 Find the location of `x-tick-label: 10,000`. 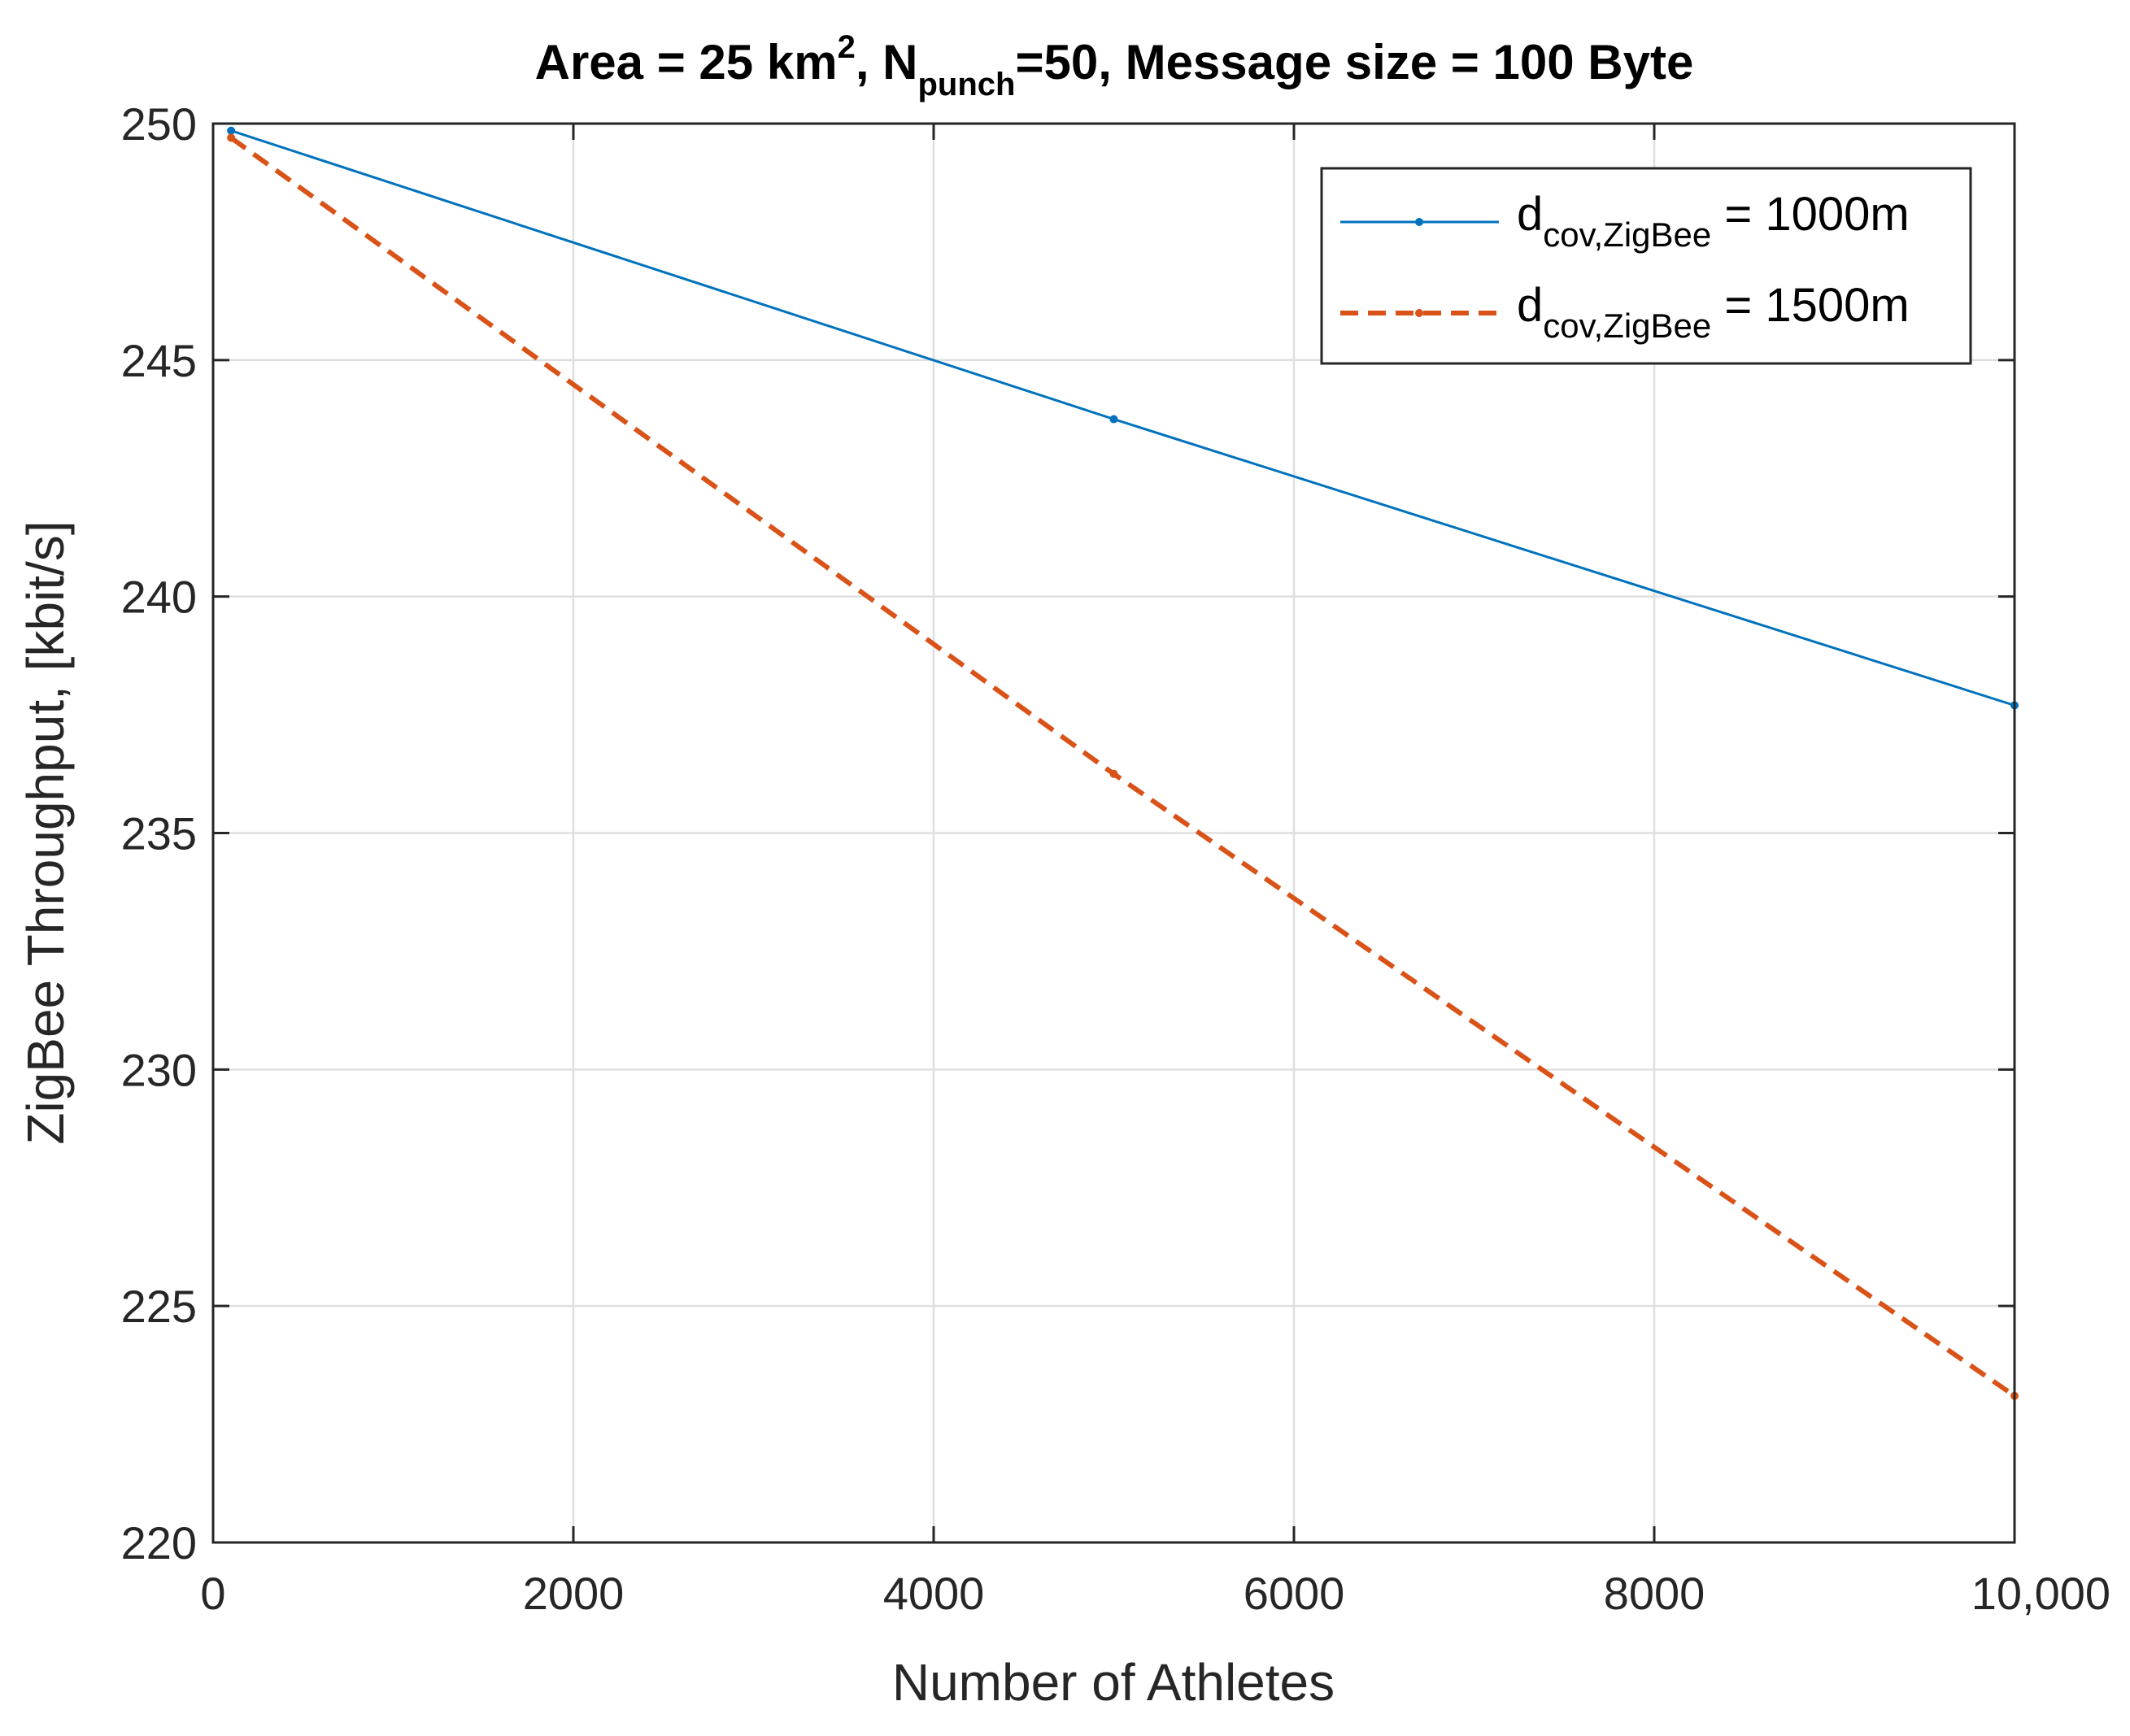

x-tick-label: 10,000 is located at coordinates (2040, 1593).